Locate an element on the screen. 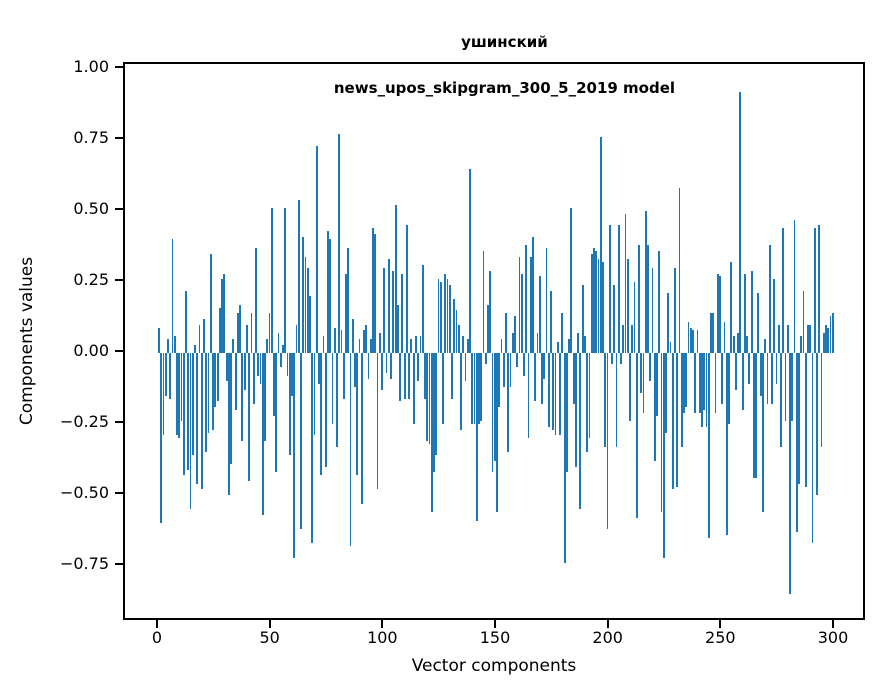 This screenshot has width=880, height=696. chart-title-model: news_upos_skipgram_300_5_2019 model is located at coordinates (504, 88).